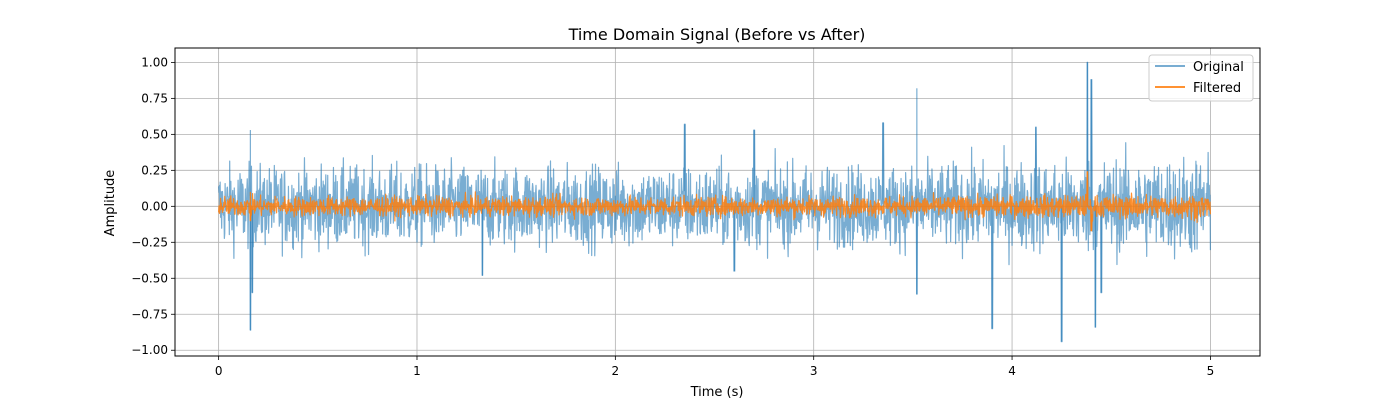 The width and height of the screenshot is (1400, 400). What do you see at coordinates (616, 371) in the screenshot?
I see `x-tick-label: 2` at bounding box center [616, 371].